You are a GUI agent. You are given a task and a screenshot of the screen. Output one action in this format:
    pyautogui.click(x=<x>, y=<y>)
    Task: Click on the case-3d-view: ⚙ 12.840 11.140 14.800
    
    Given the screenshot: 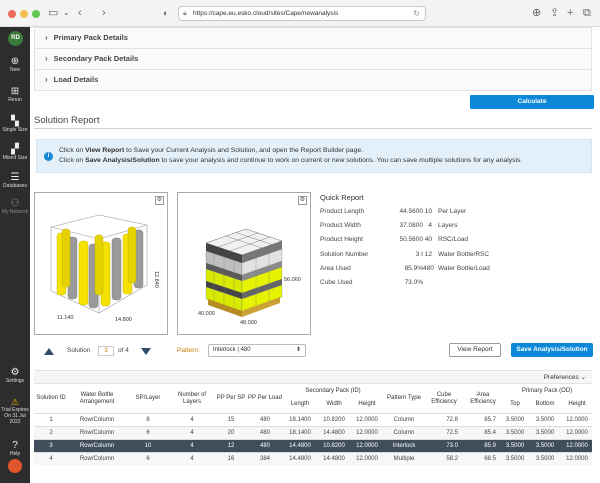 What is the action you would take?
    pyautogui.click(x=101, y=263)
    